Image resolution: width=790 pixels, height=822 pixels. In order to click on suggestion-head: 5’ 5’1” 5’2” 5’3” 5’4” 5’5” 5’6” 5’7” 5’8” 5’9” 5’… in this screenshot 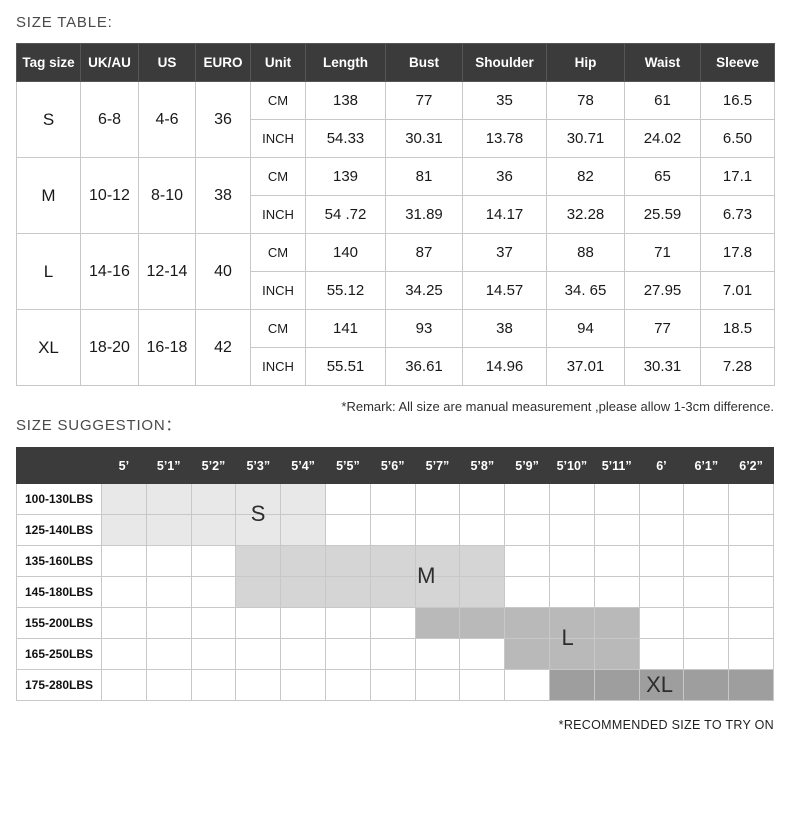, I will do `click(395, 465)`.